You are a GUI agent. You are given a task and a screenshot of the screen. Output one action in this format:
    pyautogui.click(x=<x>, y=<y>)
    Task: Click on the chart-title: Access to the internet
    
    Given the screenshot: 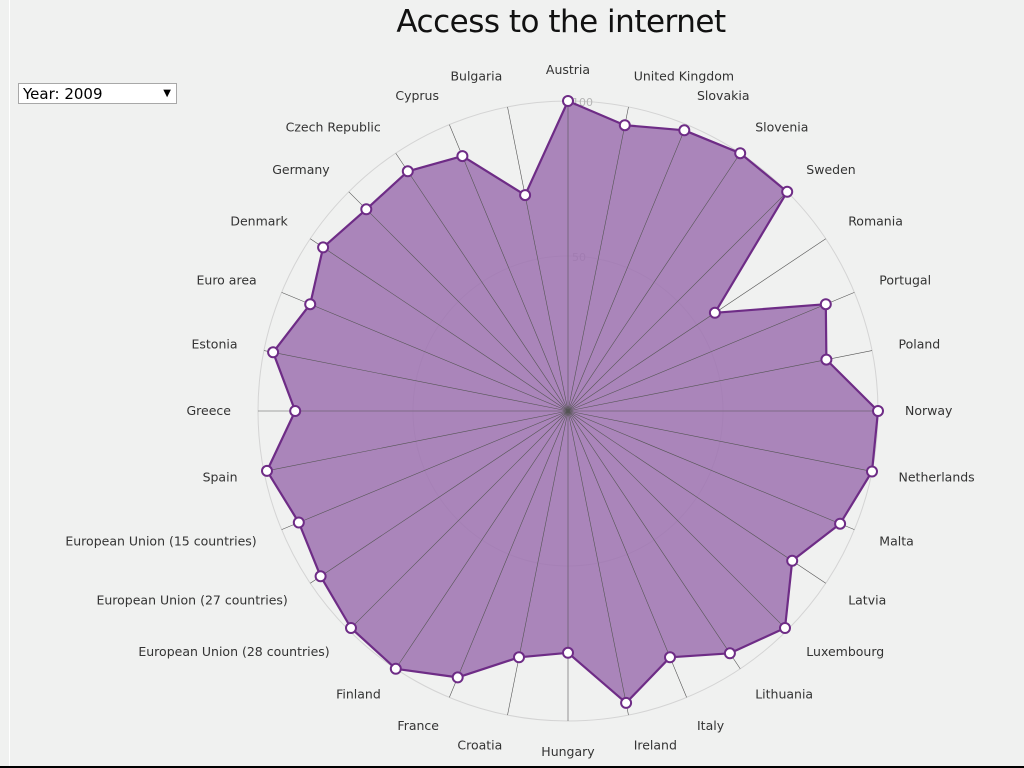 What is the action you would take?
    pyautogui.click(x=561, y=22)
    